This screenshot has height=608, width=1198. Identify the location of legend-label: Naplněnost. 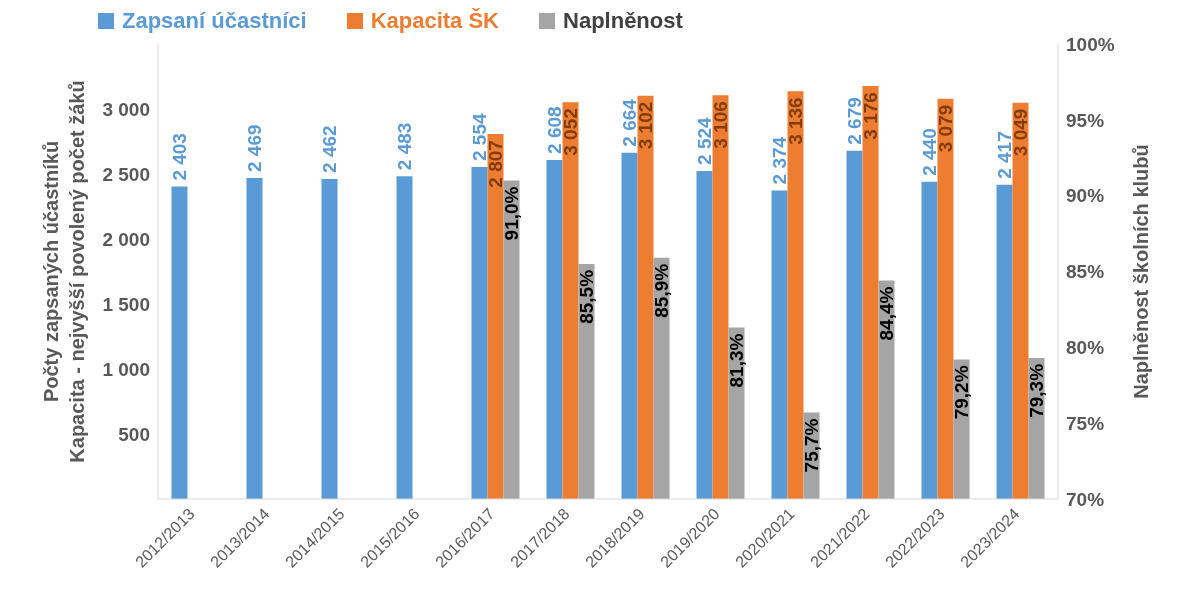
(622, 21).